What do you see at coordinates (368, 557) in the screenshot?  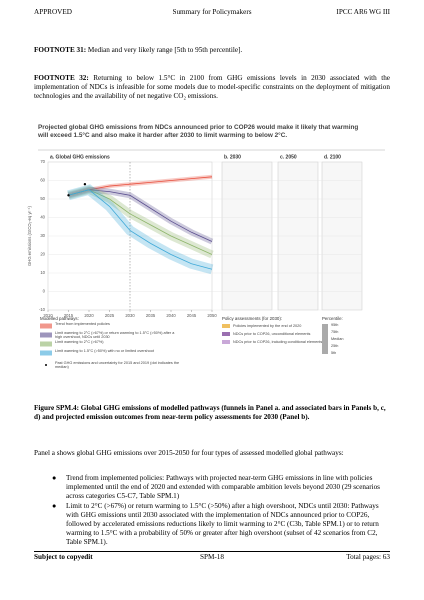 I see `footer-right: Total pages: 63` at bounding box center [368, 557].